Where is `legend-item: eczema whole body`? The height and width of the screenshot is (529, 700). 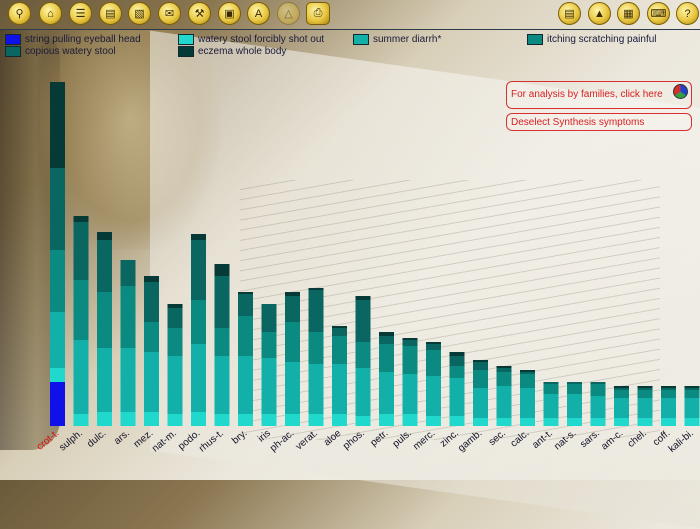
legend-item: eczema whole body is located at coordinates (232, 51).